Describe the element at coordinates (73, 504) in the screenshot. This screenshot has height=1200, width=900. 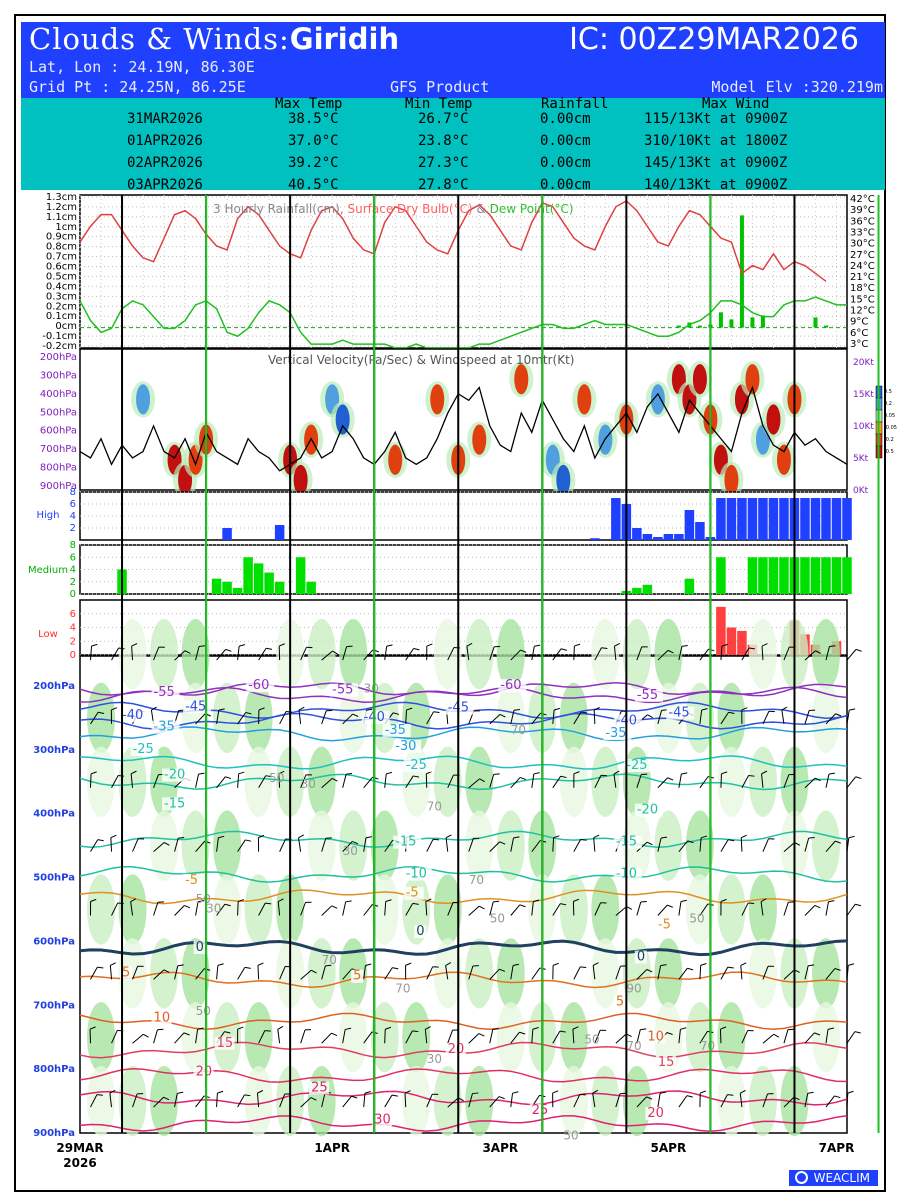
I see `high-cloud-tick: 6` at that location.